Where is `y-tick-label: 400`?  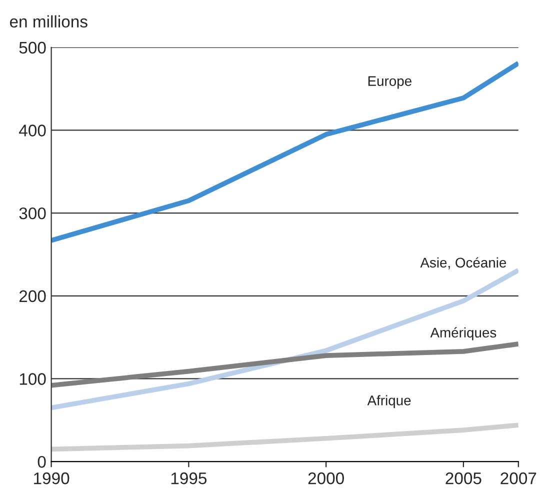 y-tick-label: 400 is located at coordinates (32, 130).